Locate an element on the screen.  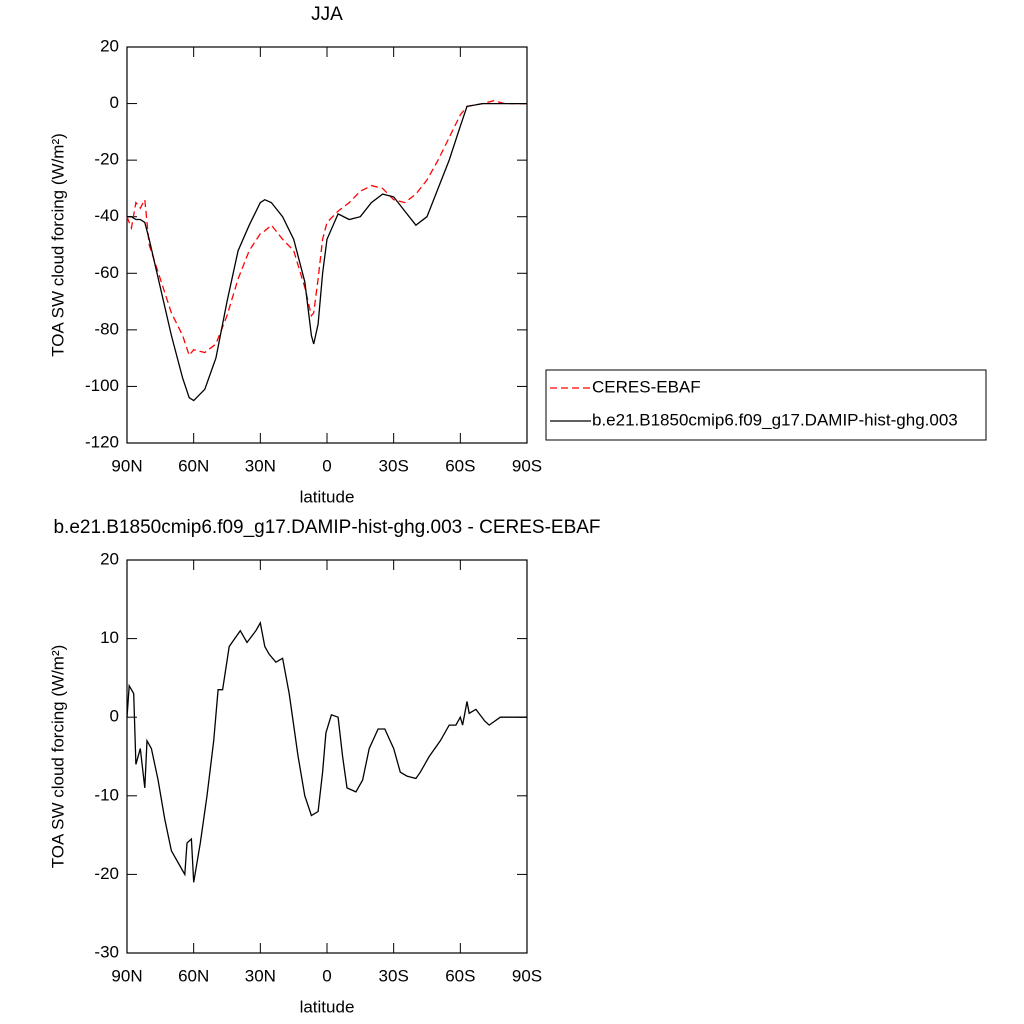
legend-label: CERES-EBAF is located at coordinates (646, 386).